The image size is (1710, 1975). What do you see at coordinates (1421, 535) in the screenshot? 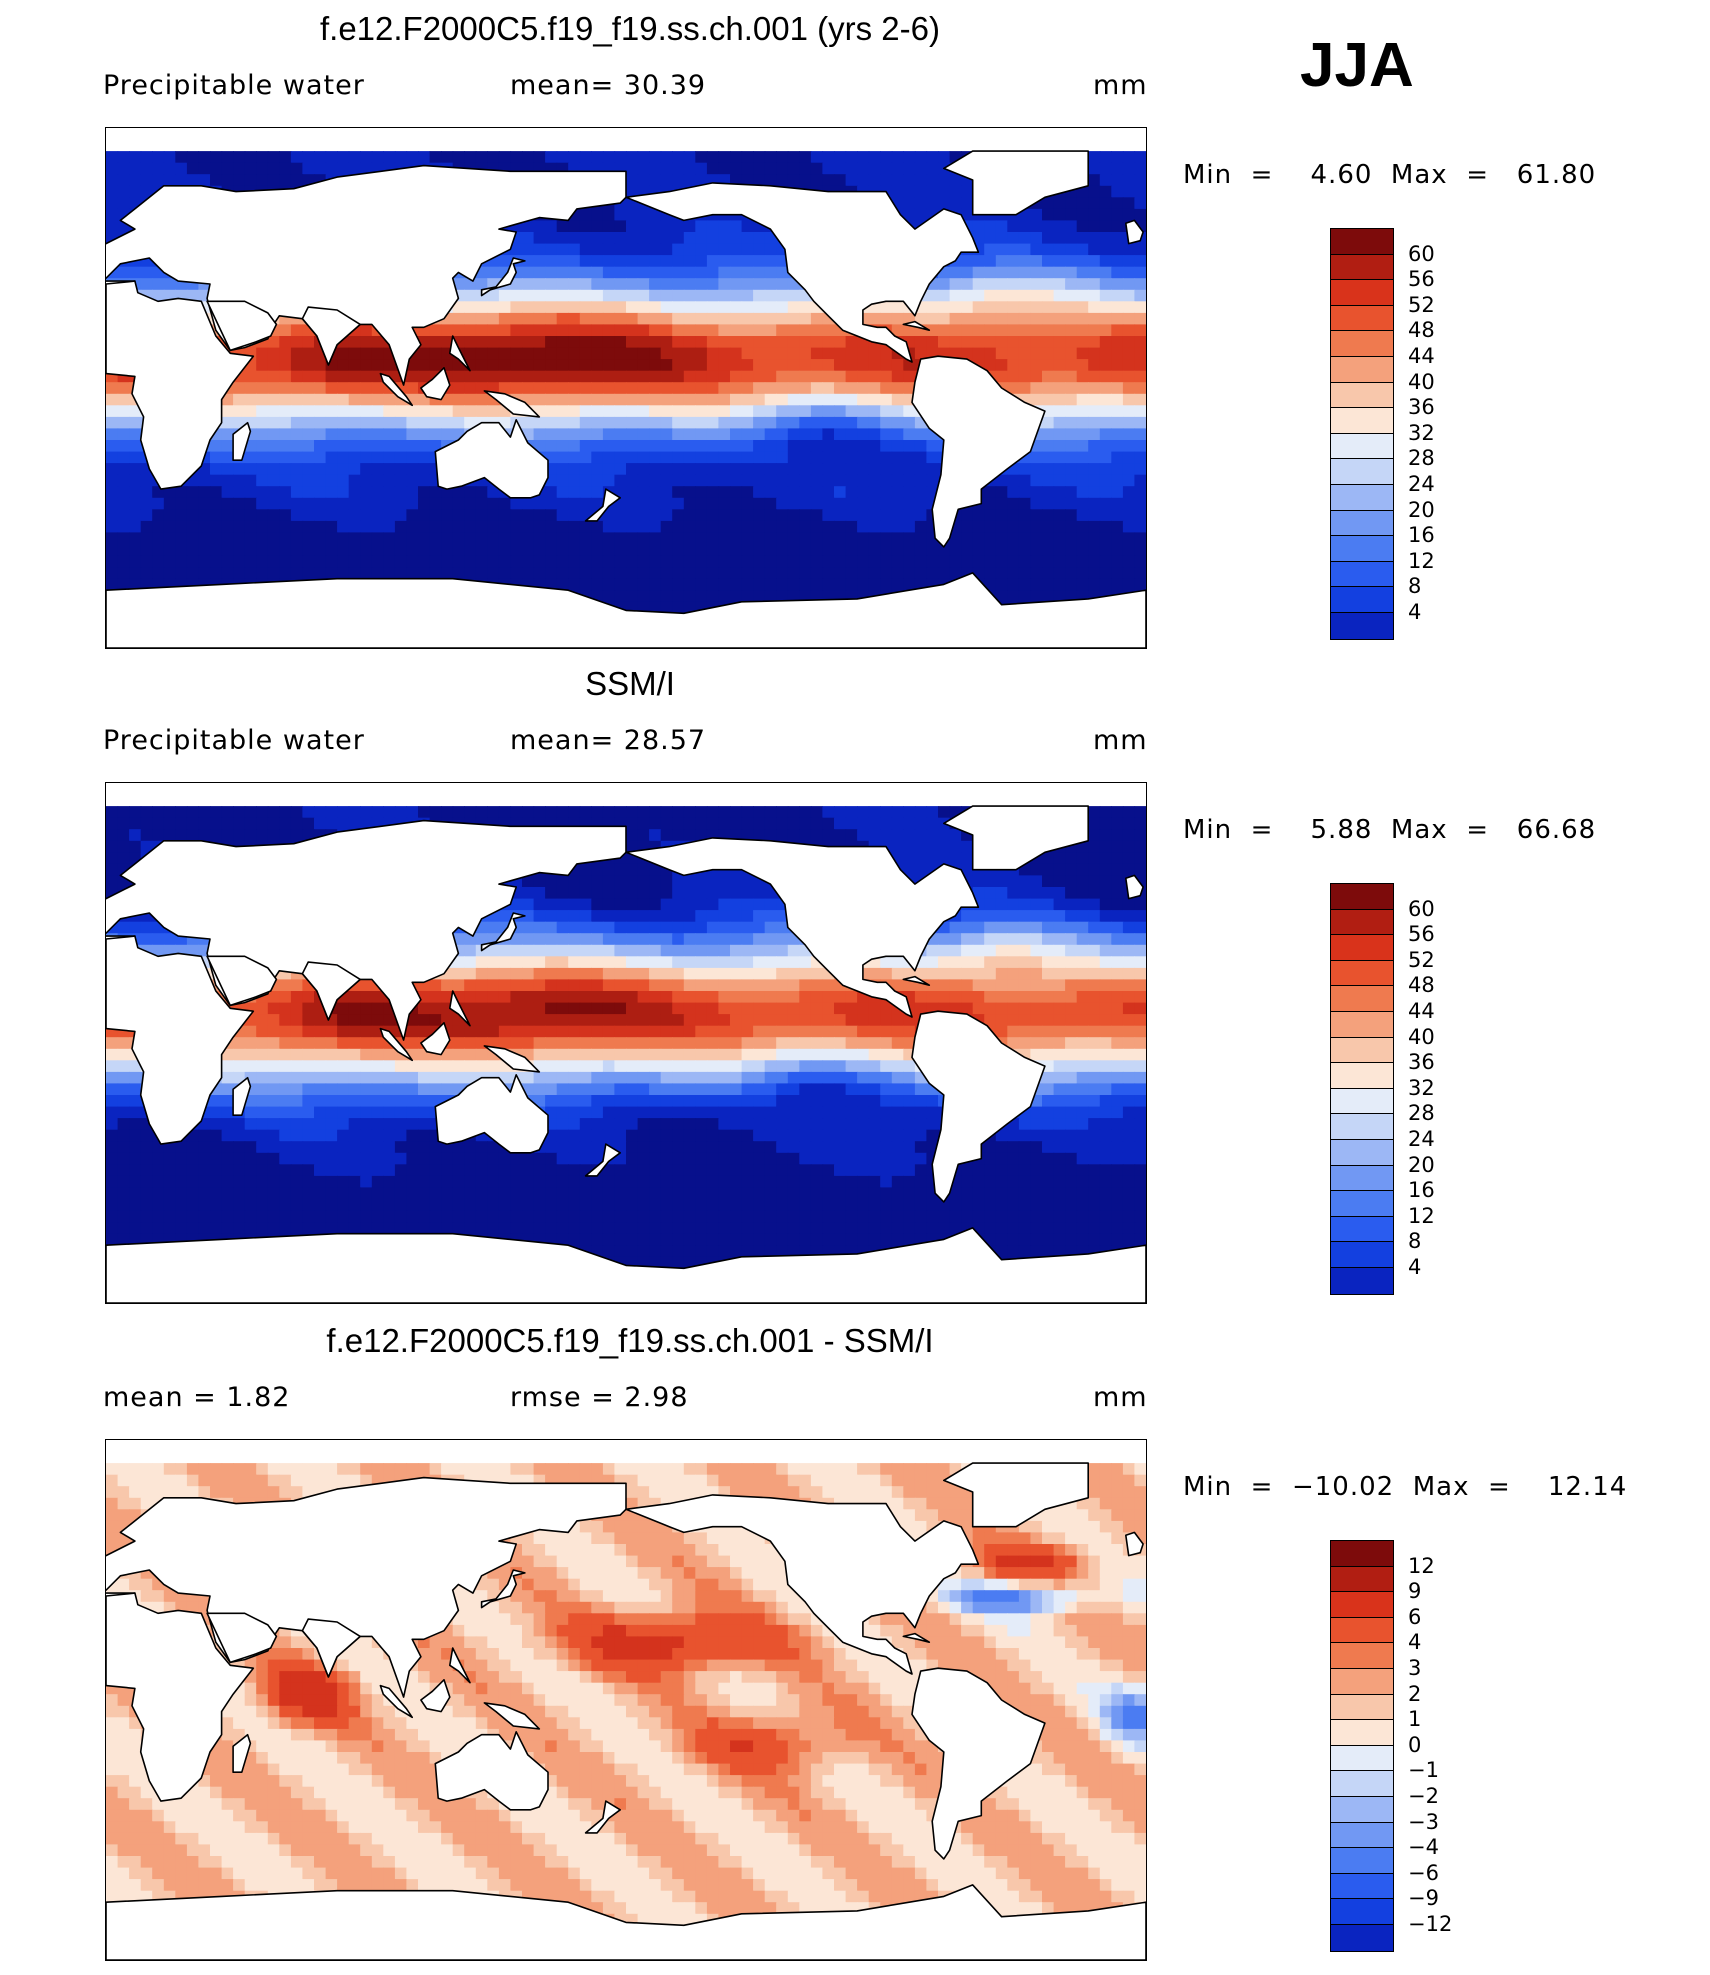
I see `colorbar-tick-label: 16` at bounding box center [1421, 535].